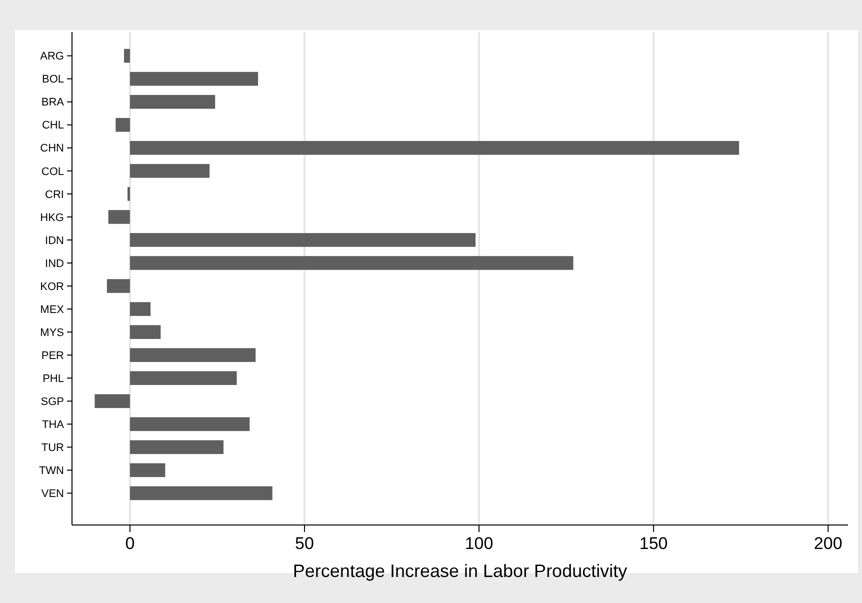 The height and width of the screenshot is (603, 862). What do you see at coordinates (51, 471) in the screenshot?
I see `y-tick-label: TWN` at bounding box center [51, 471].